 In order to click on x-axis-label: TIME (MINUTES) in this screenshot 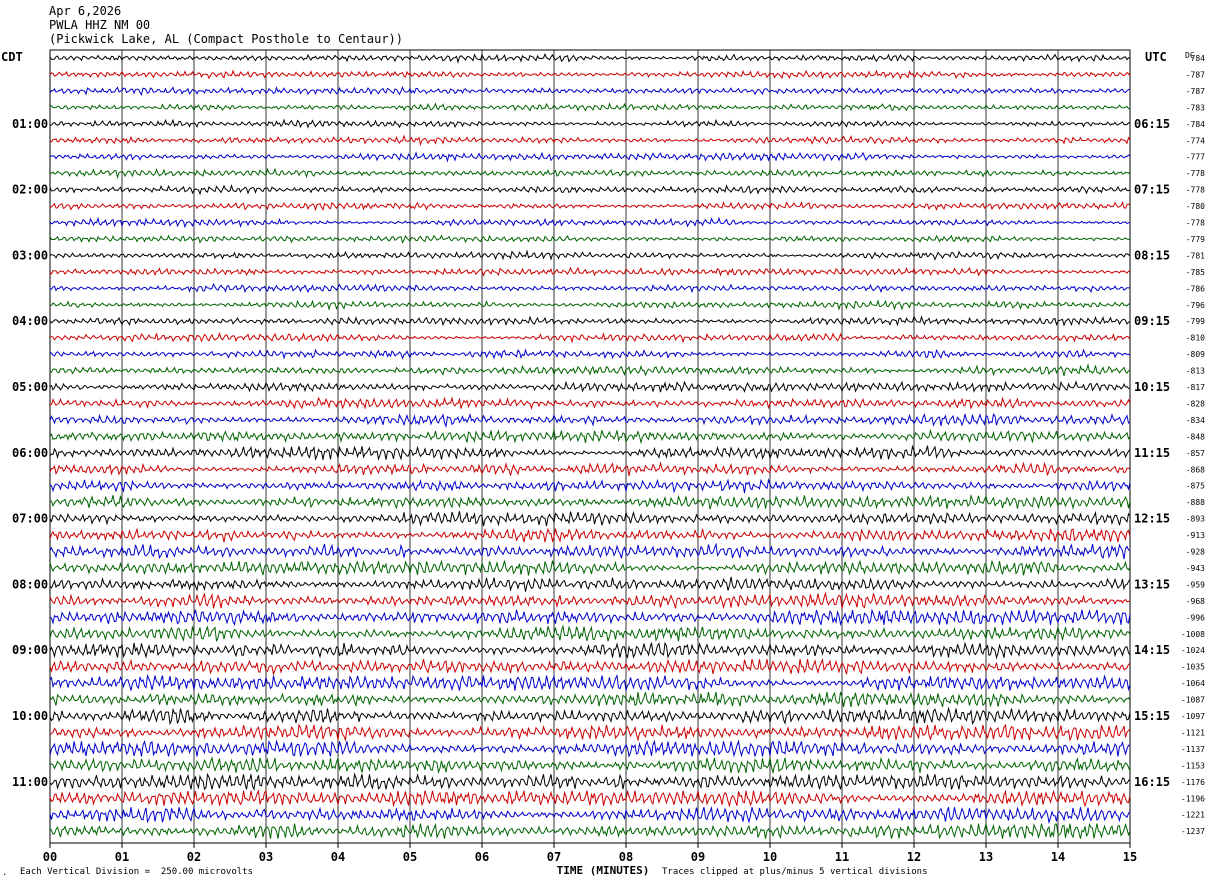, I will do `click(603, 870)`.